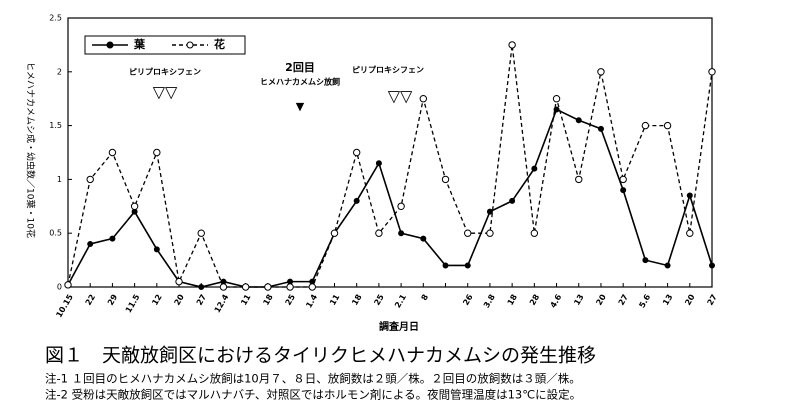  I want to click on x-tick-label: 29, so click(113, 299).